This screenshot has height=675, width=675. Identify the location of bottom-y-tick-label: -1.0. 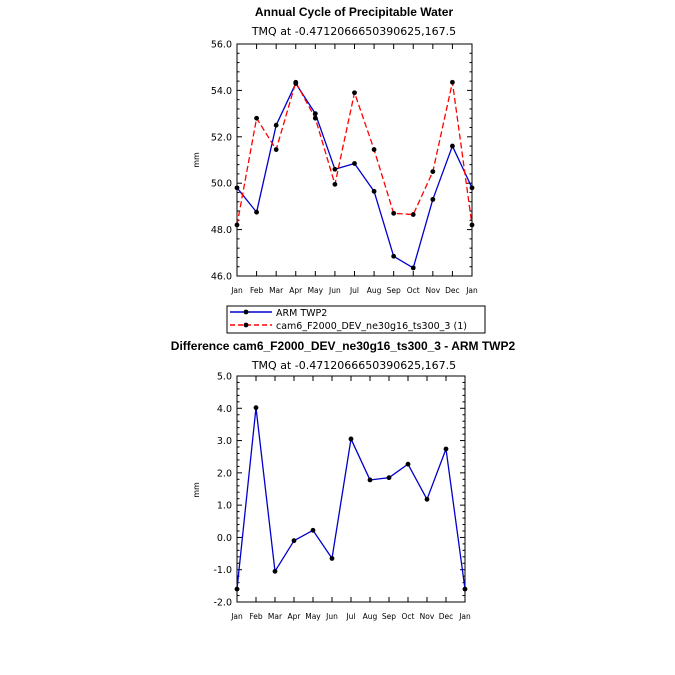
(222, 570).